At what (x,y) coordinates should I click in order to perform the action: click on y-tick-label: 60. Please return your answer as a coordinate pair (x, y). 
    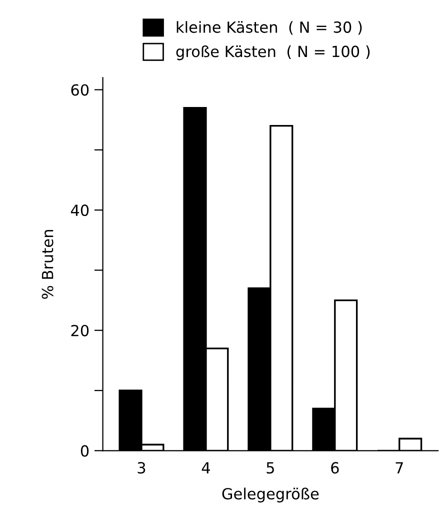
    Looking at the image, I should click on (80, 90).